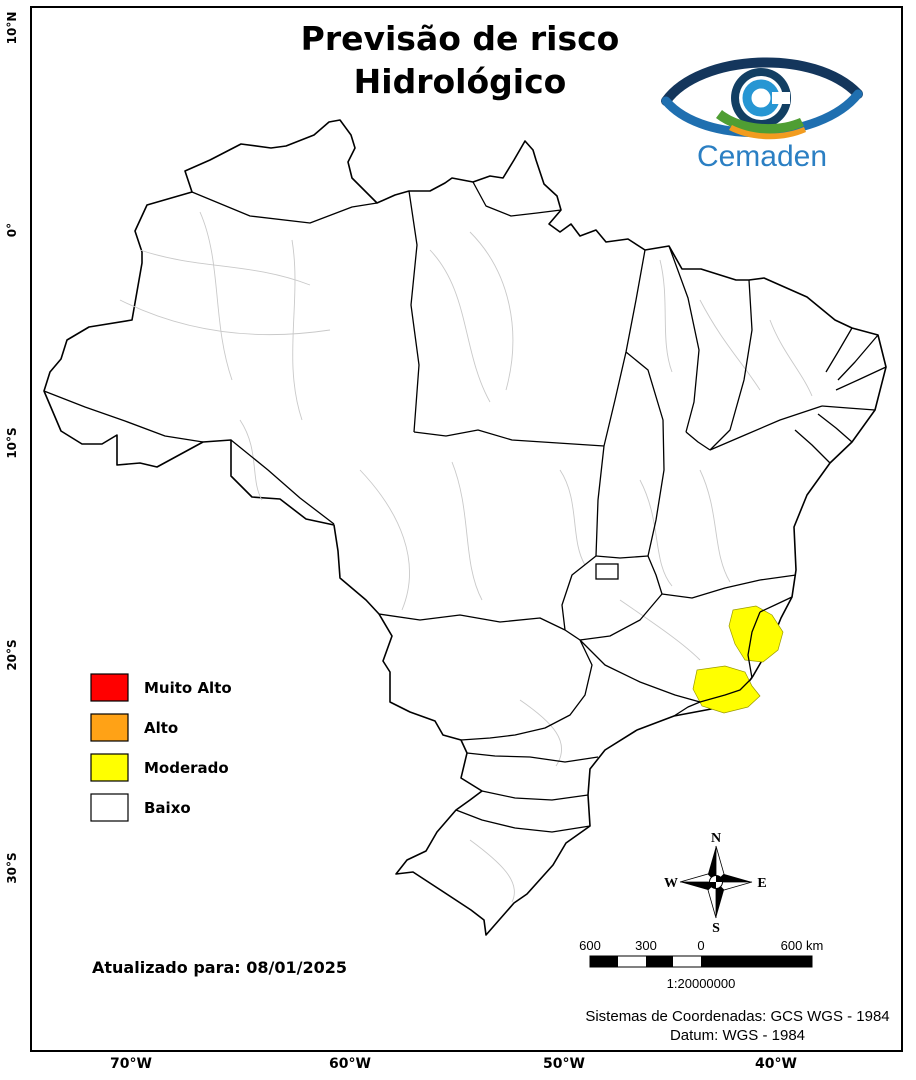 The width and height of the screenshot is (916, 1080). I want to click on cemaden-wordmark: Cemaden, so click(762, 156).